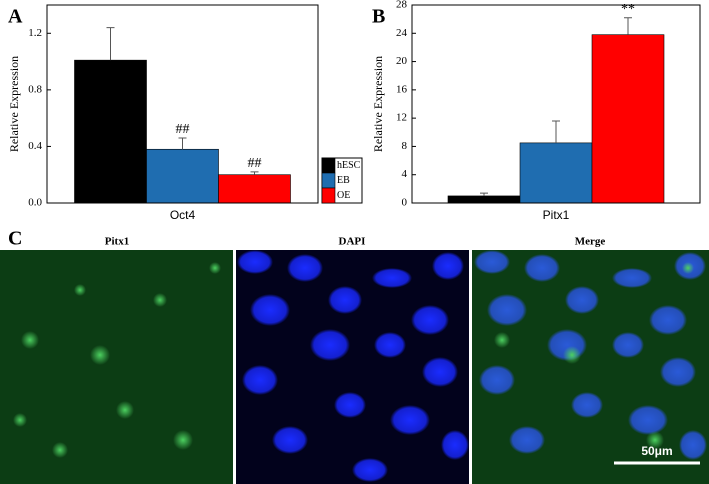 The width and height of the screenshot is (709, 484). Describe the element at coordinates (401, 118) in the screenshot. I see `y-tick-label: 12` at that location.